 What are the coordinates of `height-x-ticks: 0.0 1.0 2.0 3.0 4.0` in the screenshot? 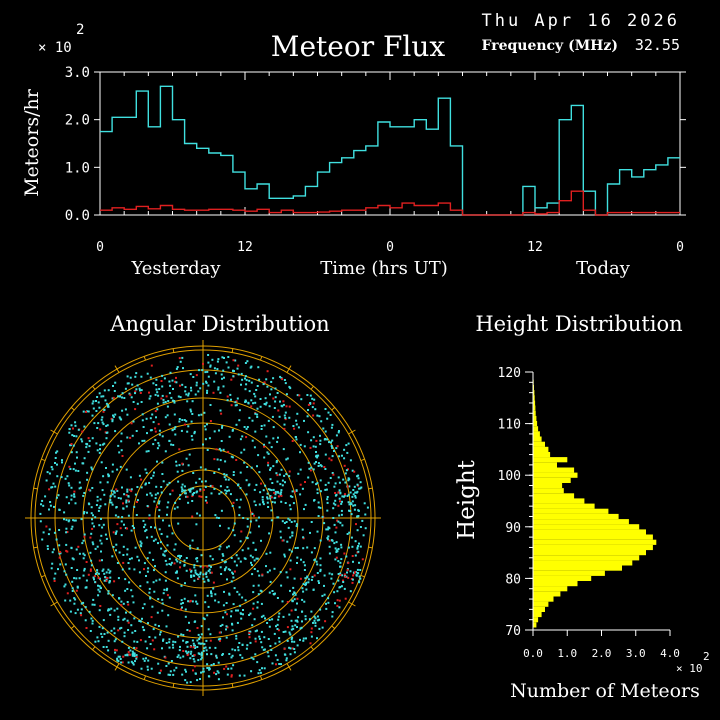 It's located at (601, 645).